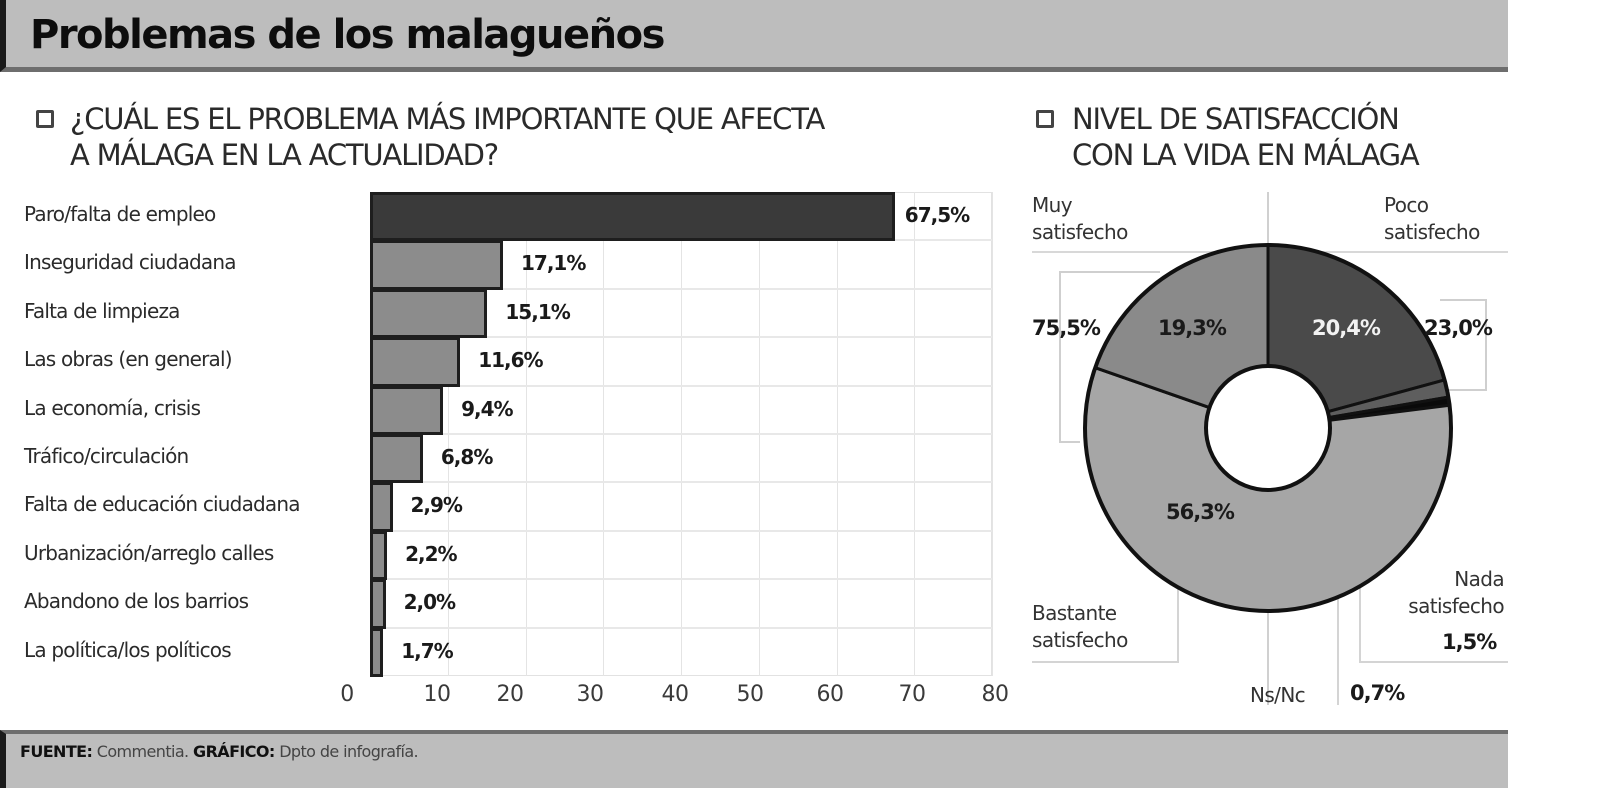 The height and width of the screenshot is (788, 1600). I want to click on bar-value-label: 17,1%, so click(553, 263).